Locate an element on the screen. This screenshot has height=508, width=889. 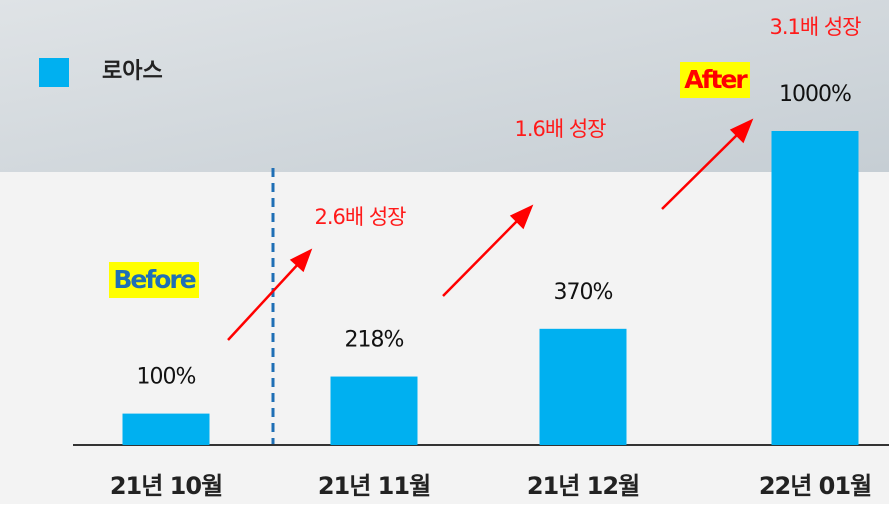
after-highlight is located at coordinates (715, 80).